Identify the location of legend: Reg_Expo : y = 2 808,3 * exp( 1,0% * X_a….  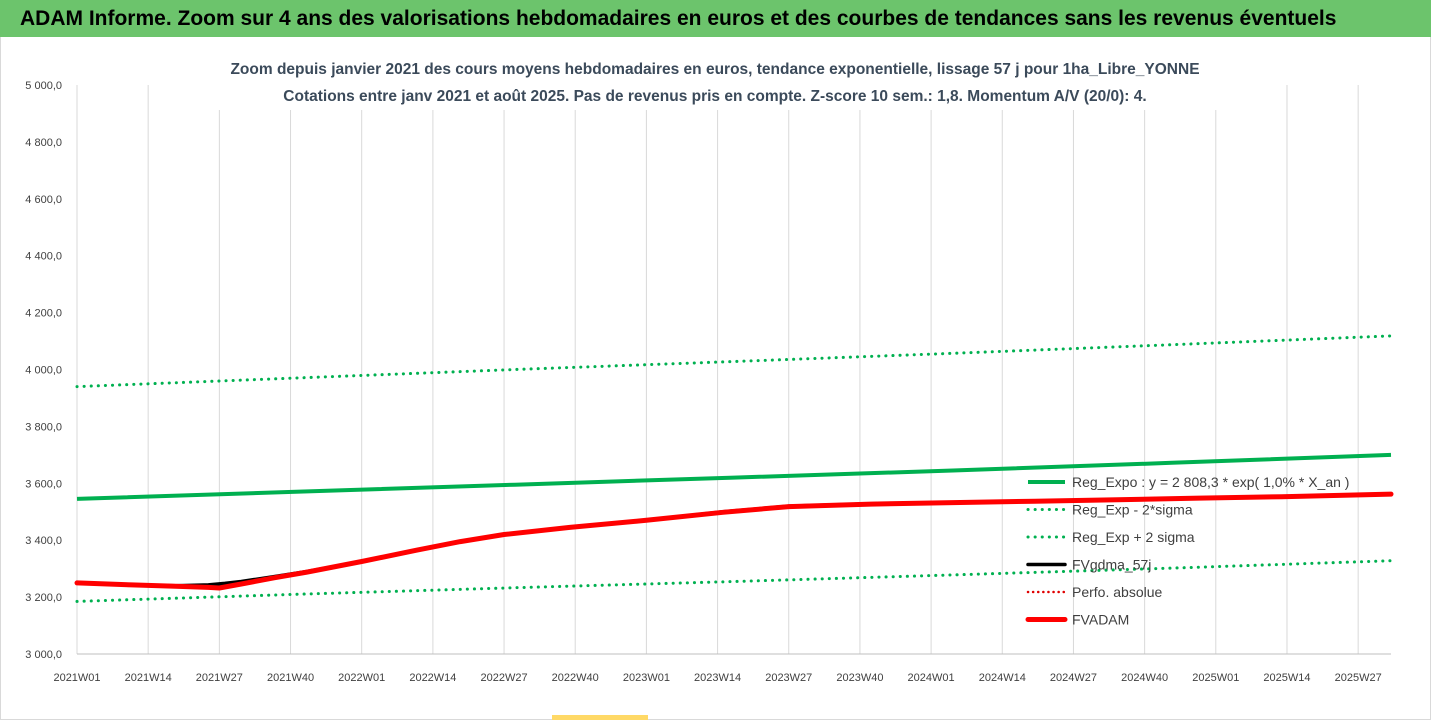
(1187, 551).